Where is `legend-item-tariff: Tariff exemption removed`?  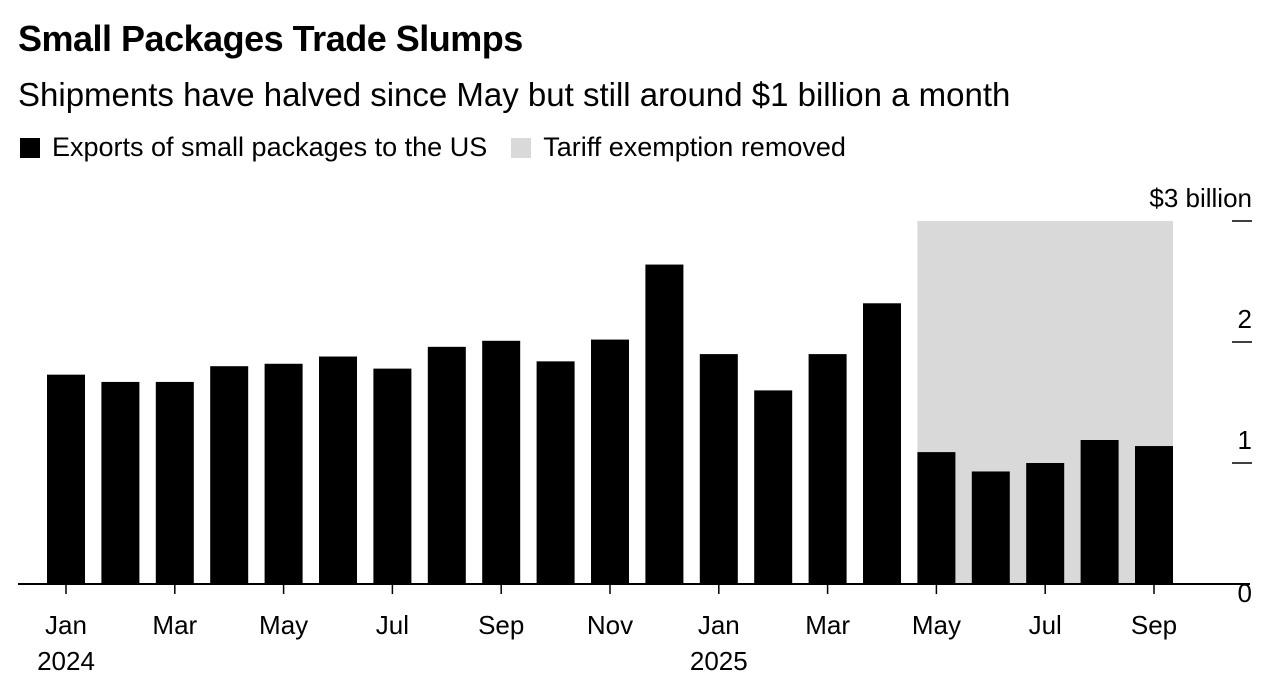 legend-item-tariff: Tariff exemption removed is located at coordinates (678, 147).